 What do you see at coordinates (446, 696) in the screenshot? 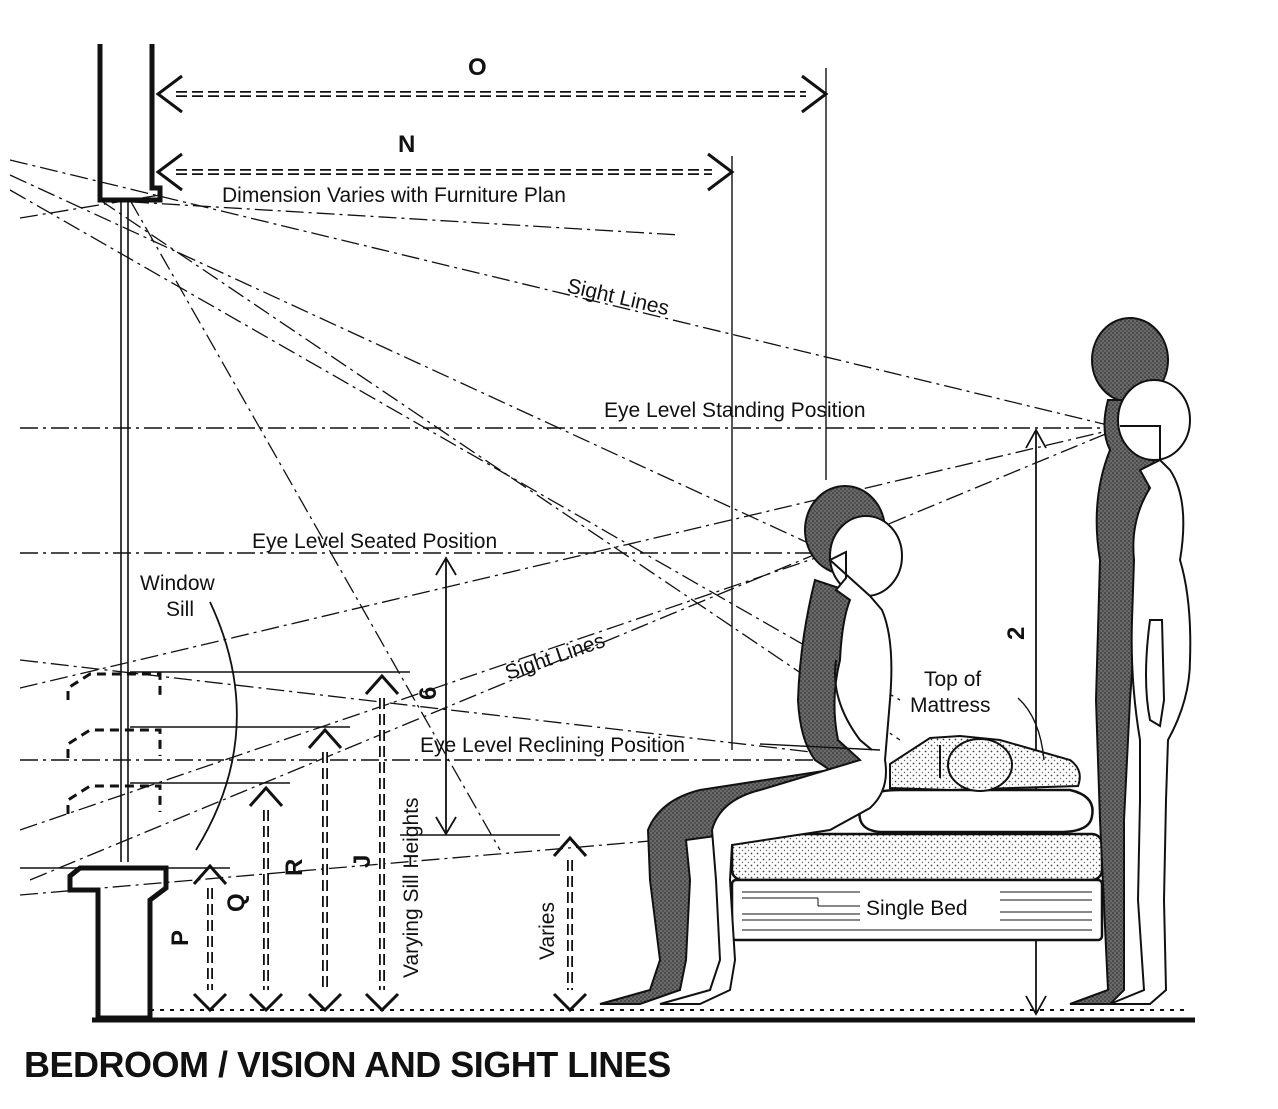
I see `dim-6-arrow` at bounding box center [446, 696].